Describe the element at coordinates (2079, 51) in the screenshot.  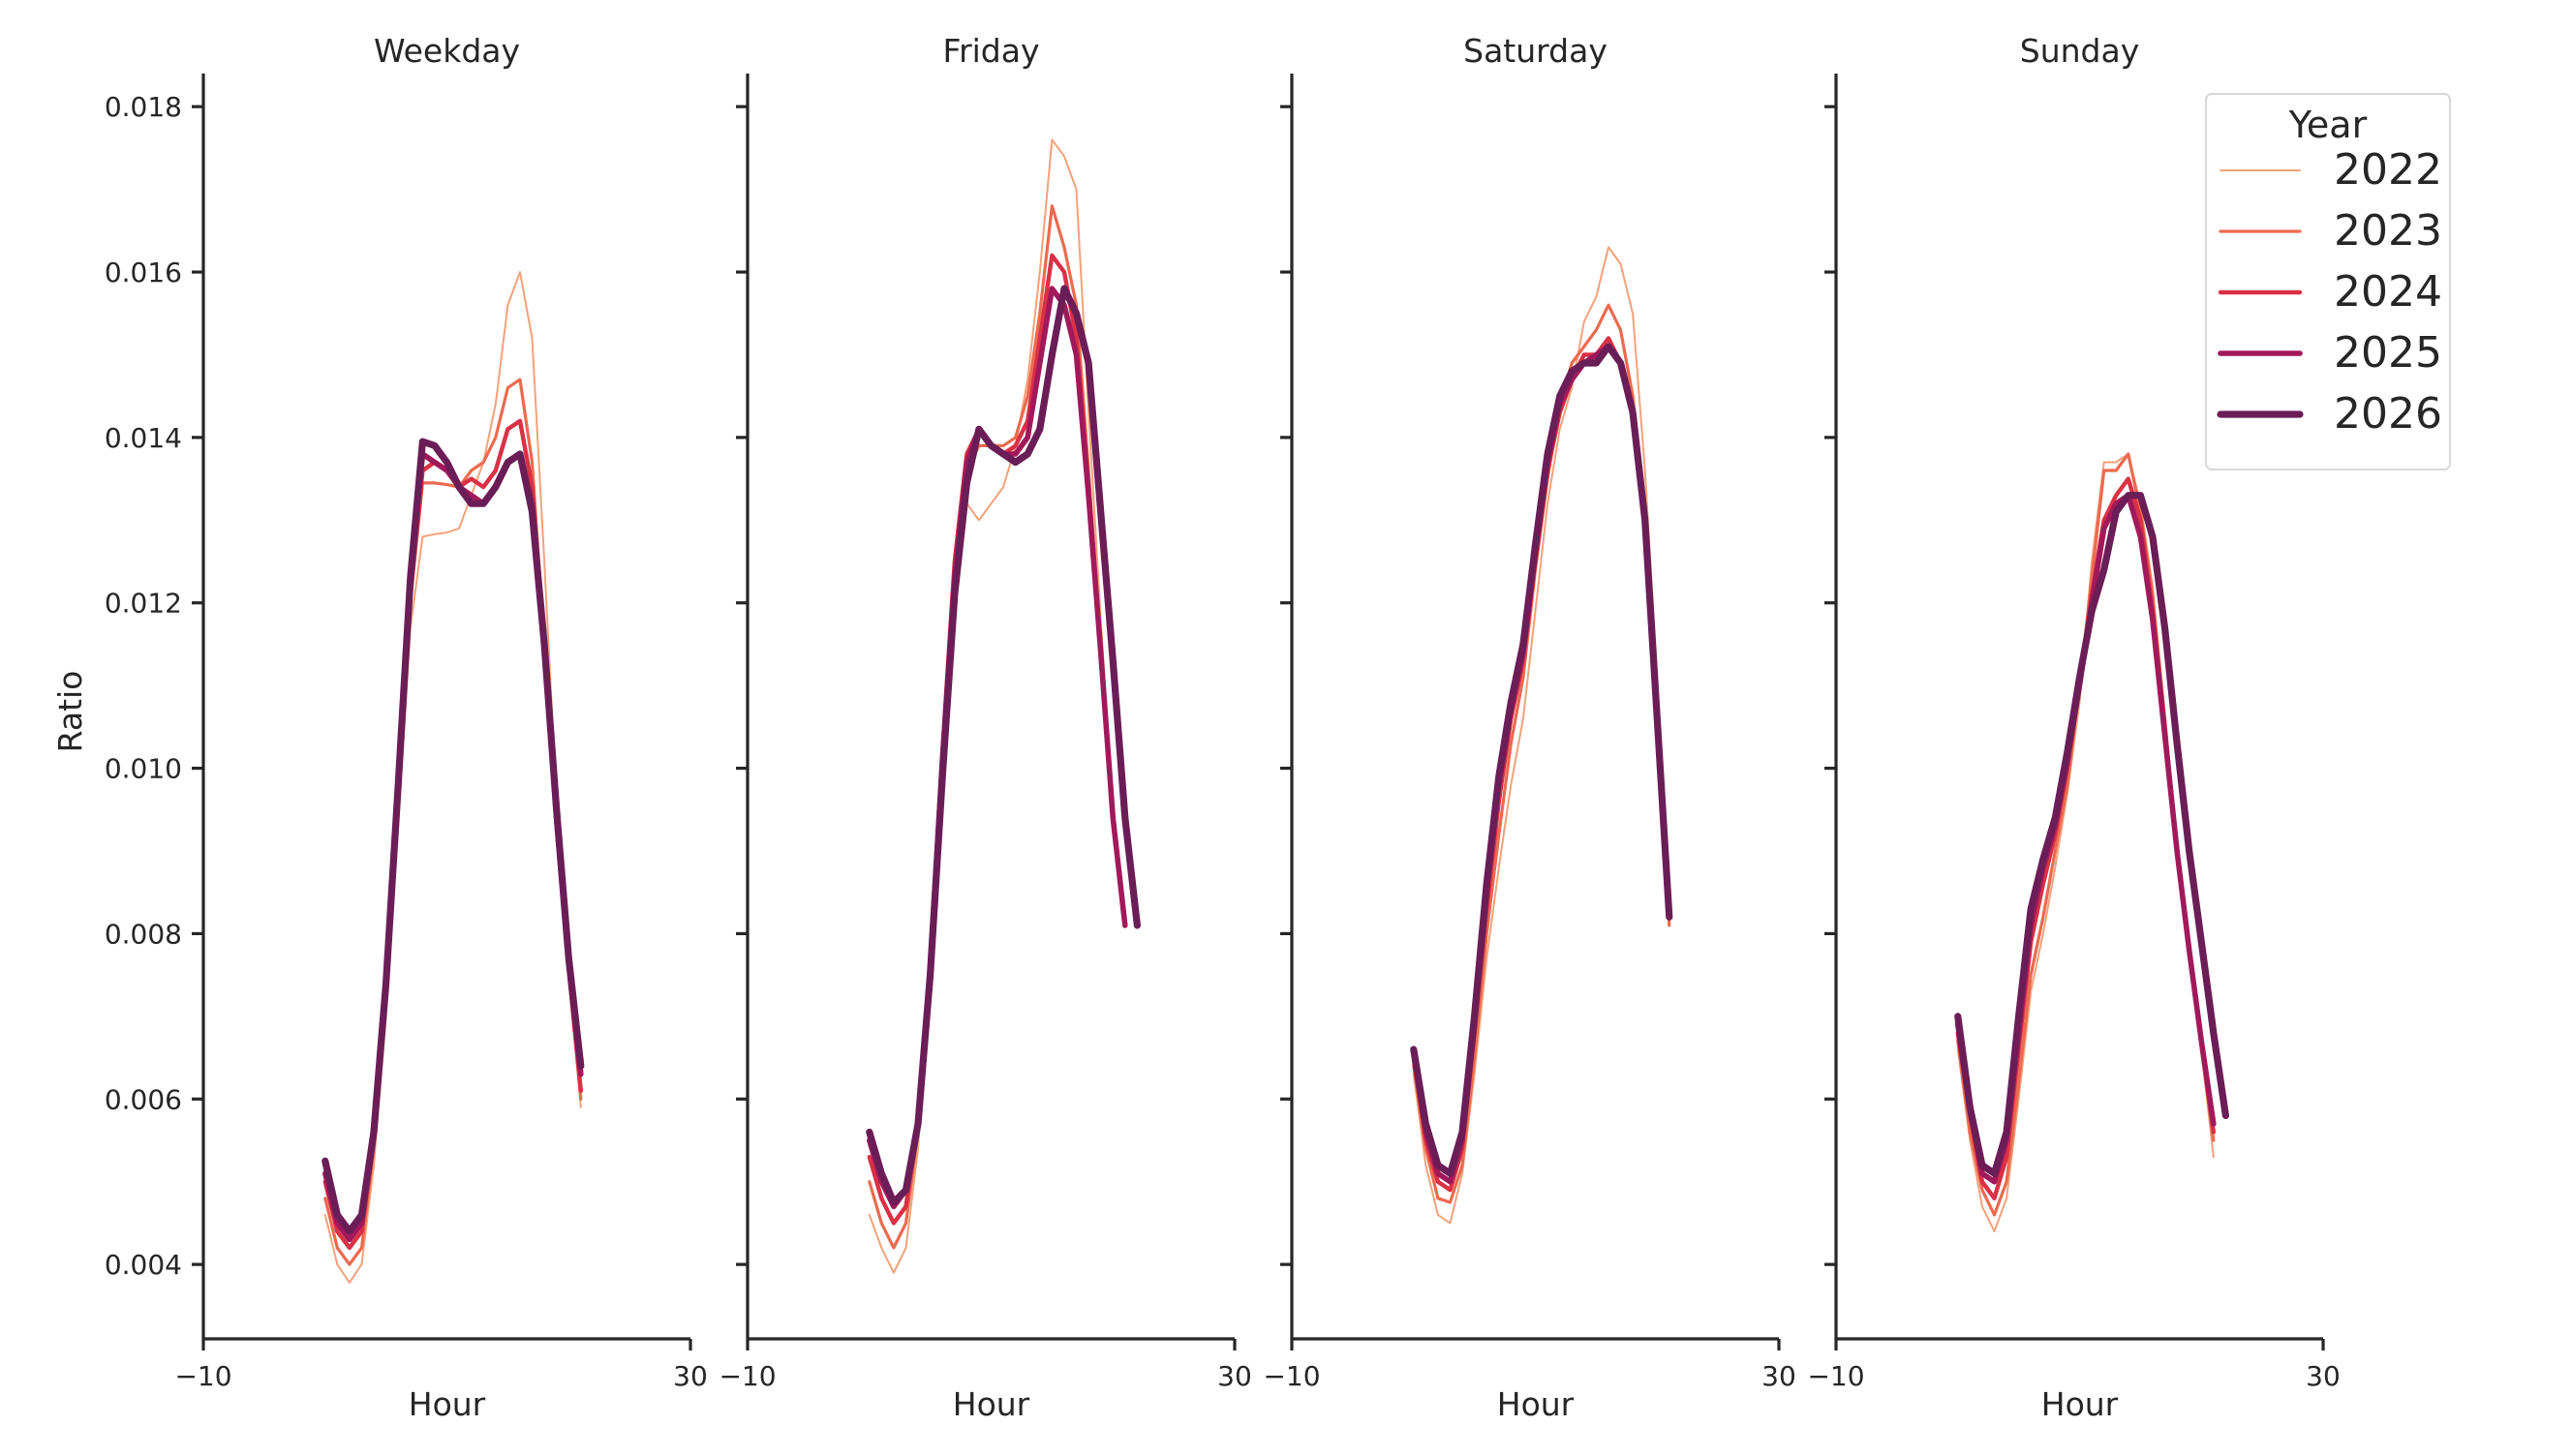
I see `panel-title-sunday: Sunday` at that location.